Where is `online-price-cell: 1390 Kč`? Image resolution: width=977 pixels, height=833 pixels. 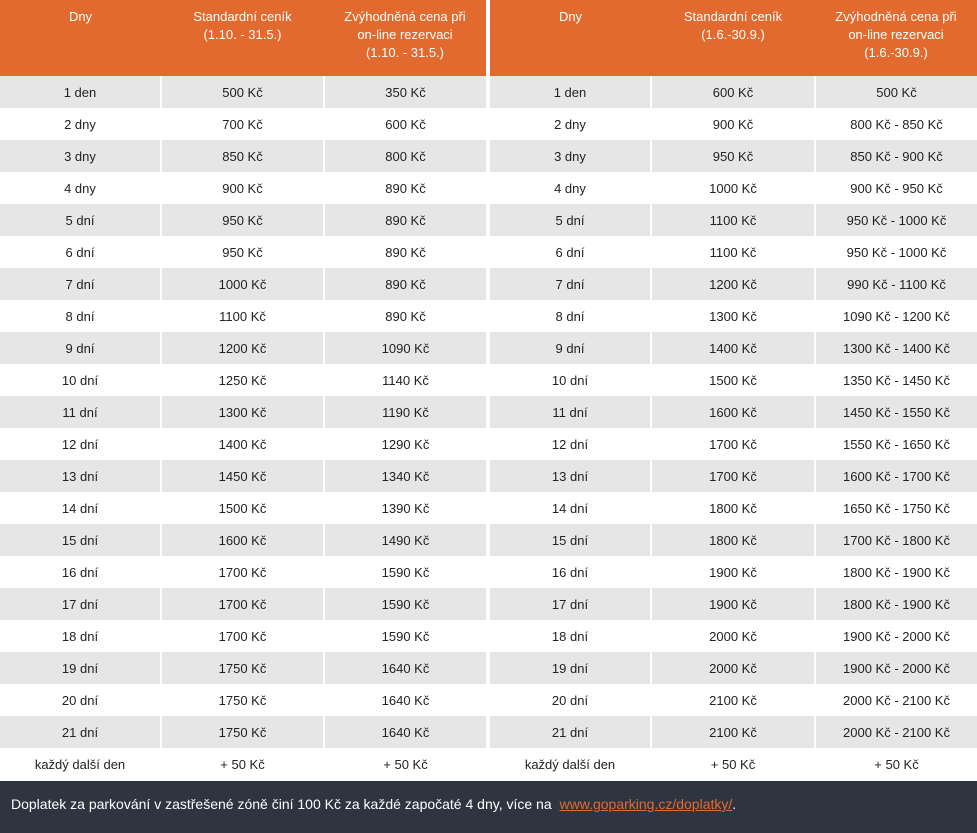 online-price-cell: 1390 Kč is located at coordinates (405, 508).